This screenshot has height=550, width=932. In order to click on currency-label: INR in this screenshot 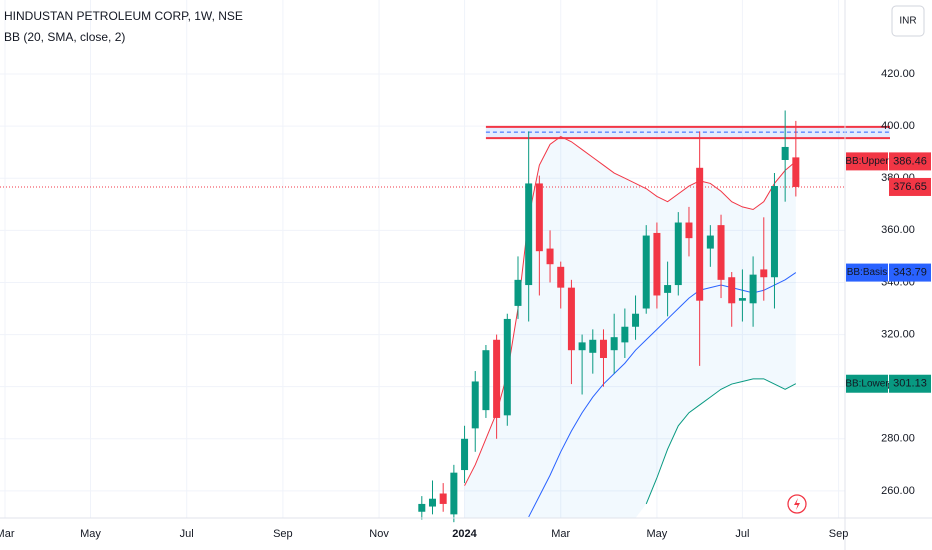, I will do `click(907, 21)`.